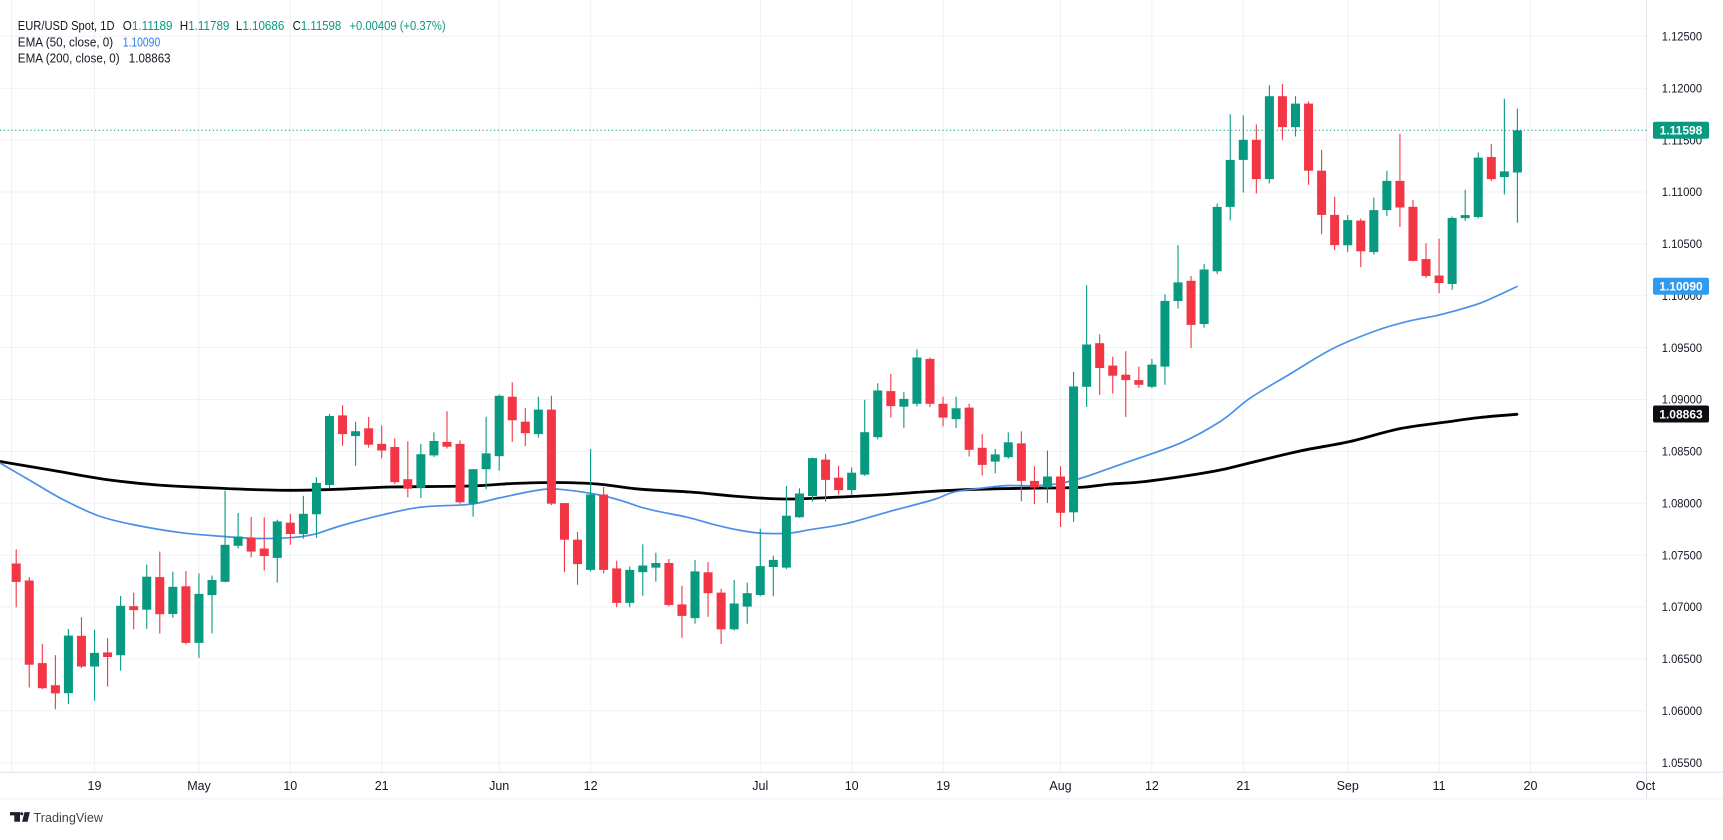 This screenshot has width=1723, height=840. Describe the element at coordinates (317, 25) in the screenshot. I see `svg-text: C1.11598` at that location.